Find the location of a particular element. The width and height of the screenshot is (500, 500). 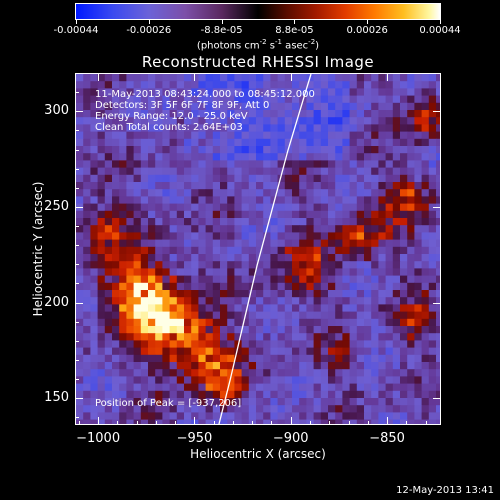

colorbar-tick-label: -8.8e-05 is located at coordinates (221, 30).